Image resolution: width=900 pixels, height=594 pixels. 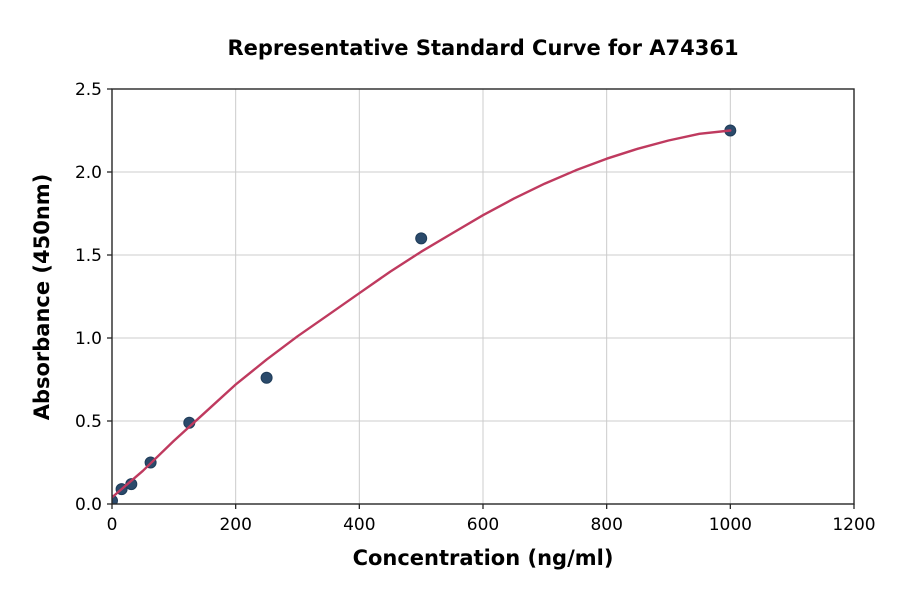 What do you see at coordinates (88, 173) in the screenshot?
I see `y-tick-label: 2.0` at bounding box center [88, 173].